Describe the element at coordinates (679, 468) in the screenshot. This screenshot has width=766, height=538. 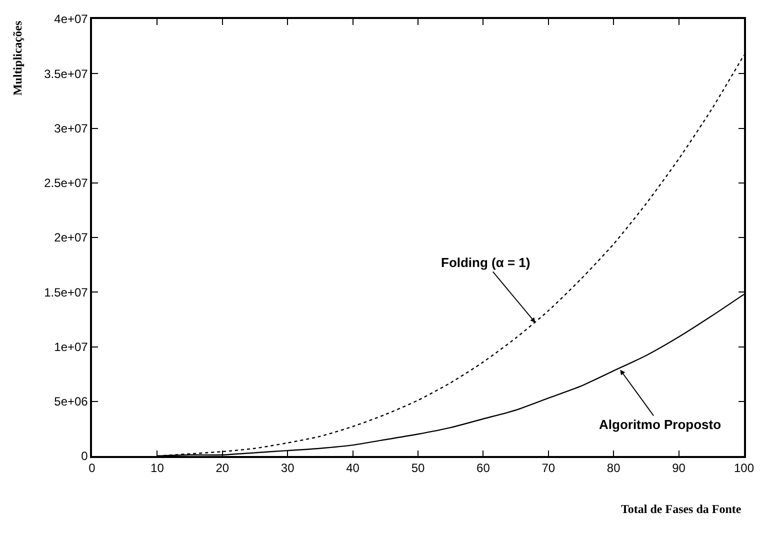
I see `x-tick-label: 90` at that location.